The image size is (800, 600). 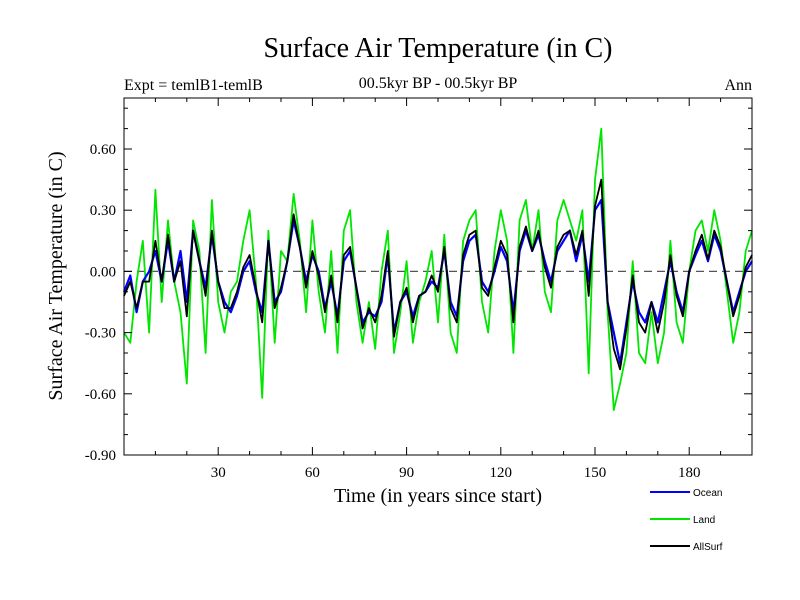 I want to click on legend: Ocean Land AllSurf, so click(x=686, y=520).